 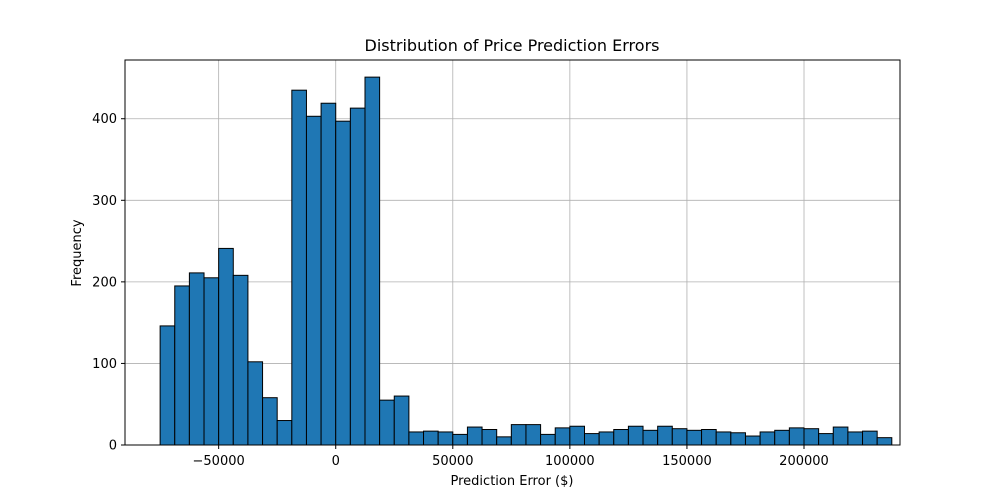 I want to click on y-tick-label: 400, so click(x=104, y=119).